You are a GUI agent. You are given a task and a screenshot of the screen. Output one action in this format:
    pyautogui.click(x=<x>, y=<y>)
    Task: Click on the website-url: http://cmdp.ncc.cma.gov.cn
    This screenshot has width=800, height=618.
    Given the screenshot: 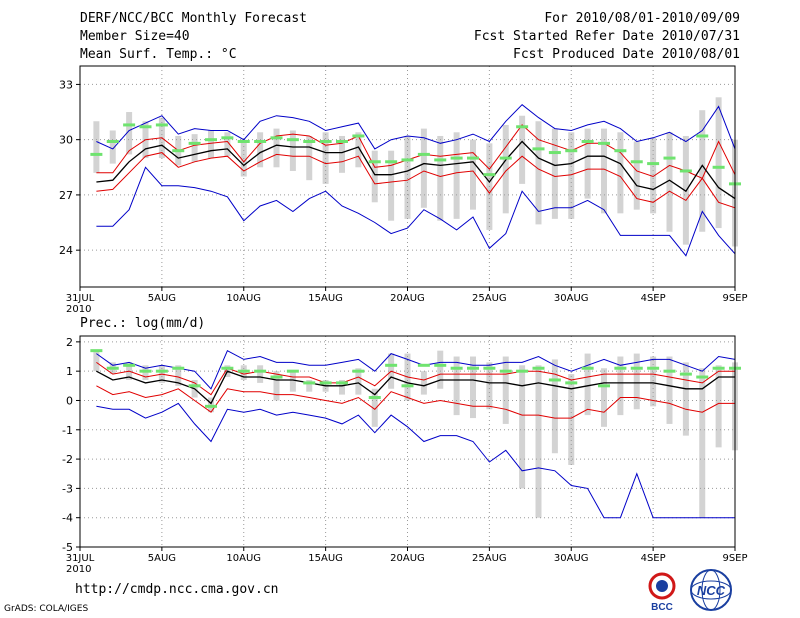 What is the action you would take?
    pyautogui.click(x=177, y=589)
    